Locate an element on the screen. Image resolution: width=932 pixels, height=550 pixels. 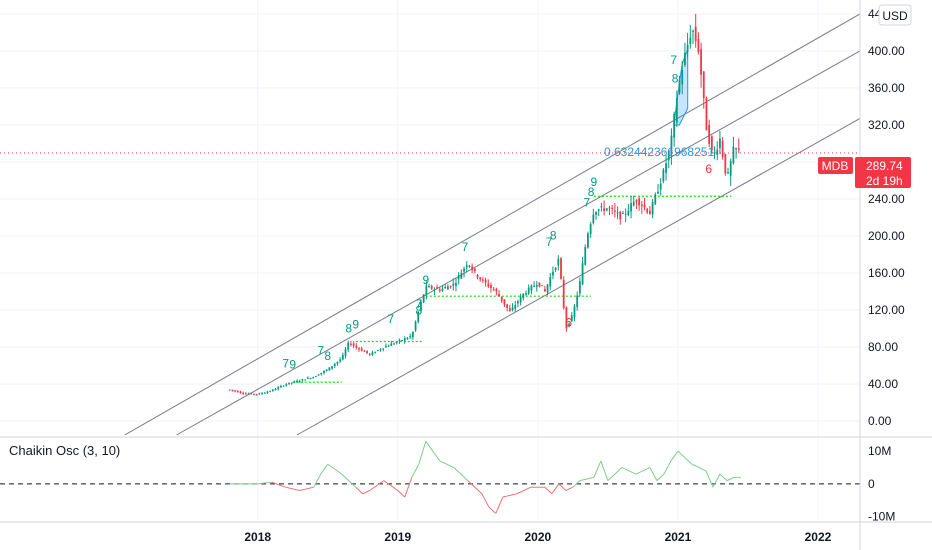
time-tick-label: 2022 is located at coordinates (818, 537).